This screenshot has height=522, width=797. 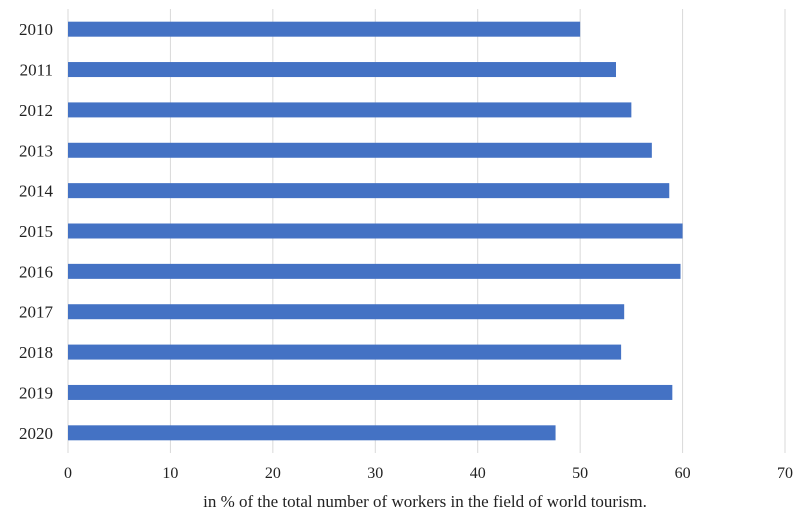 What do you see at coordinates (170, 473) in the screenshot?
I see `x-tick-label: 10` at bounding box center [170, 473].